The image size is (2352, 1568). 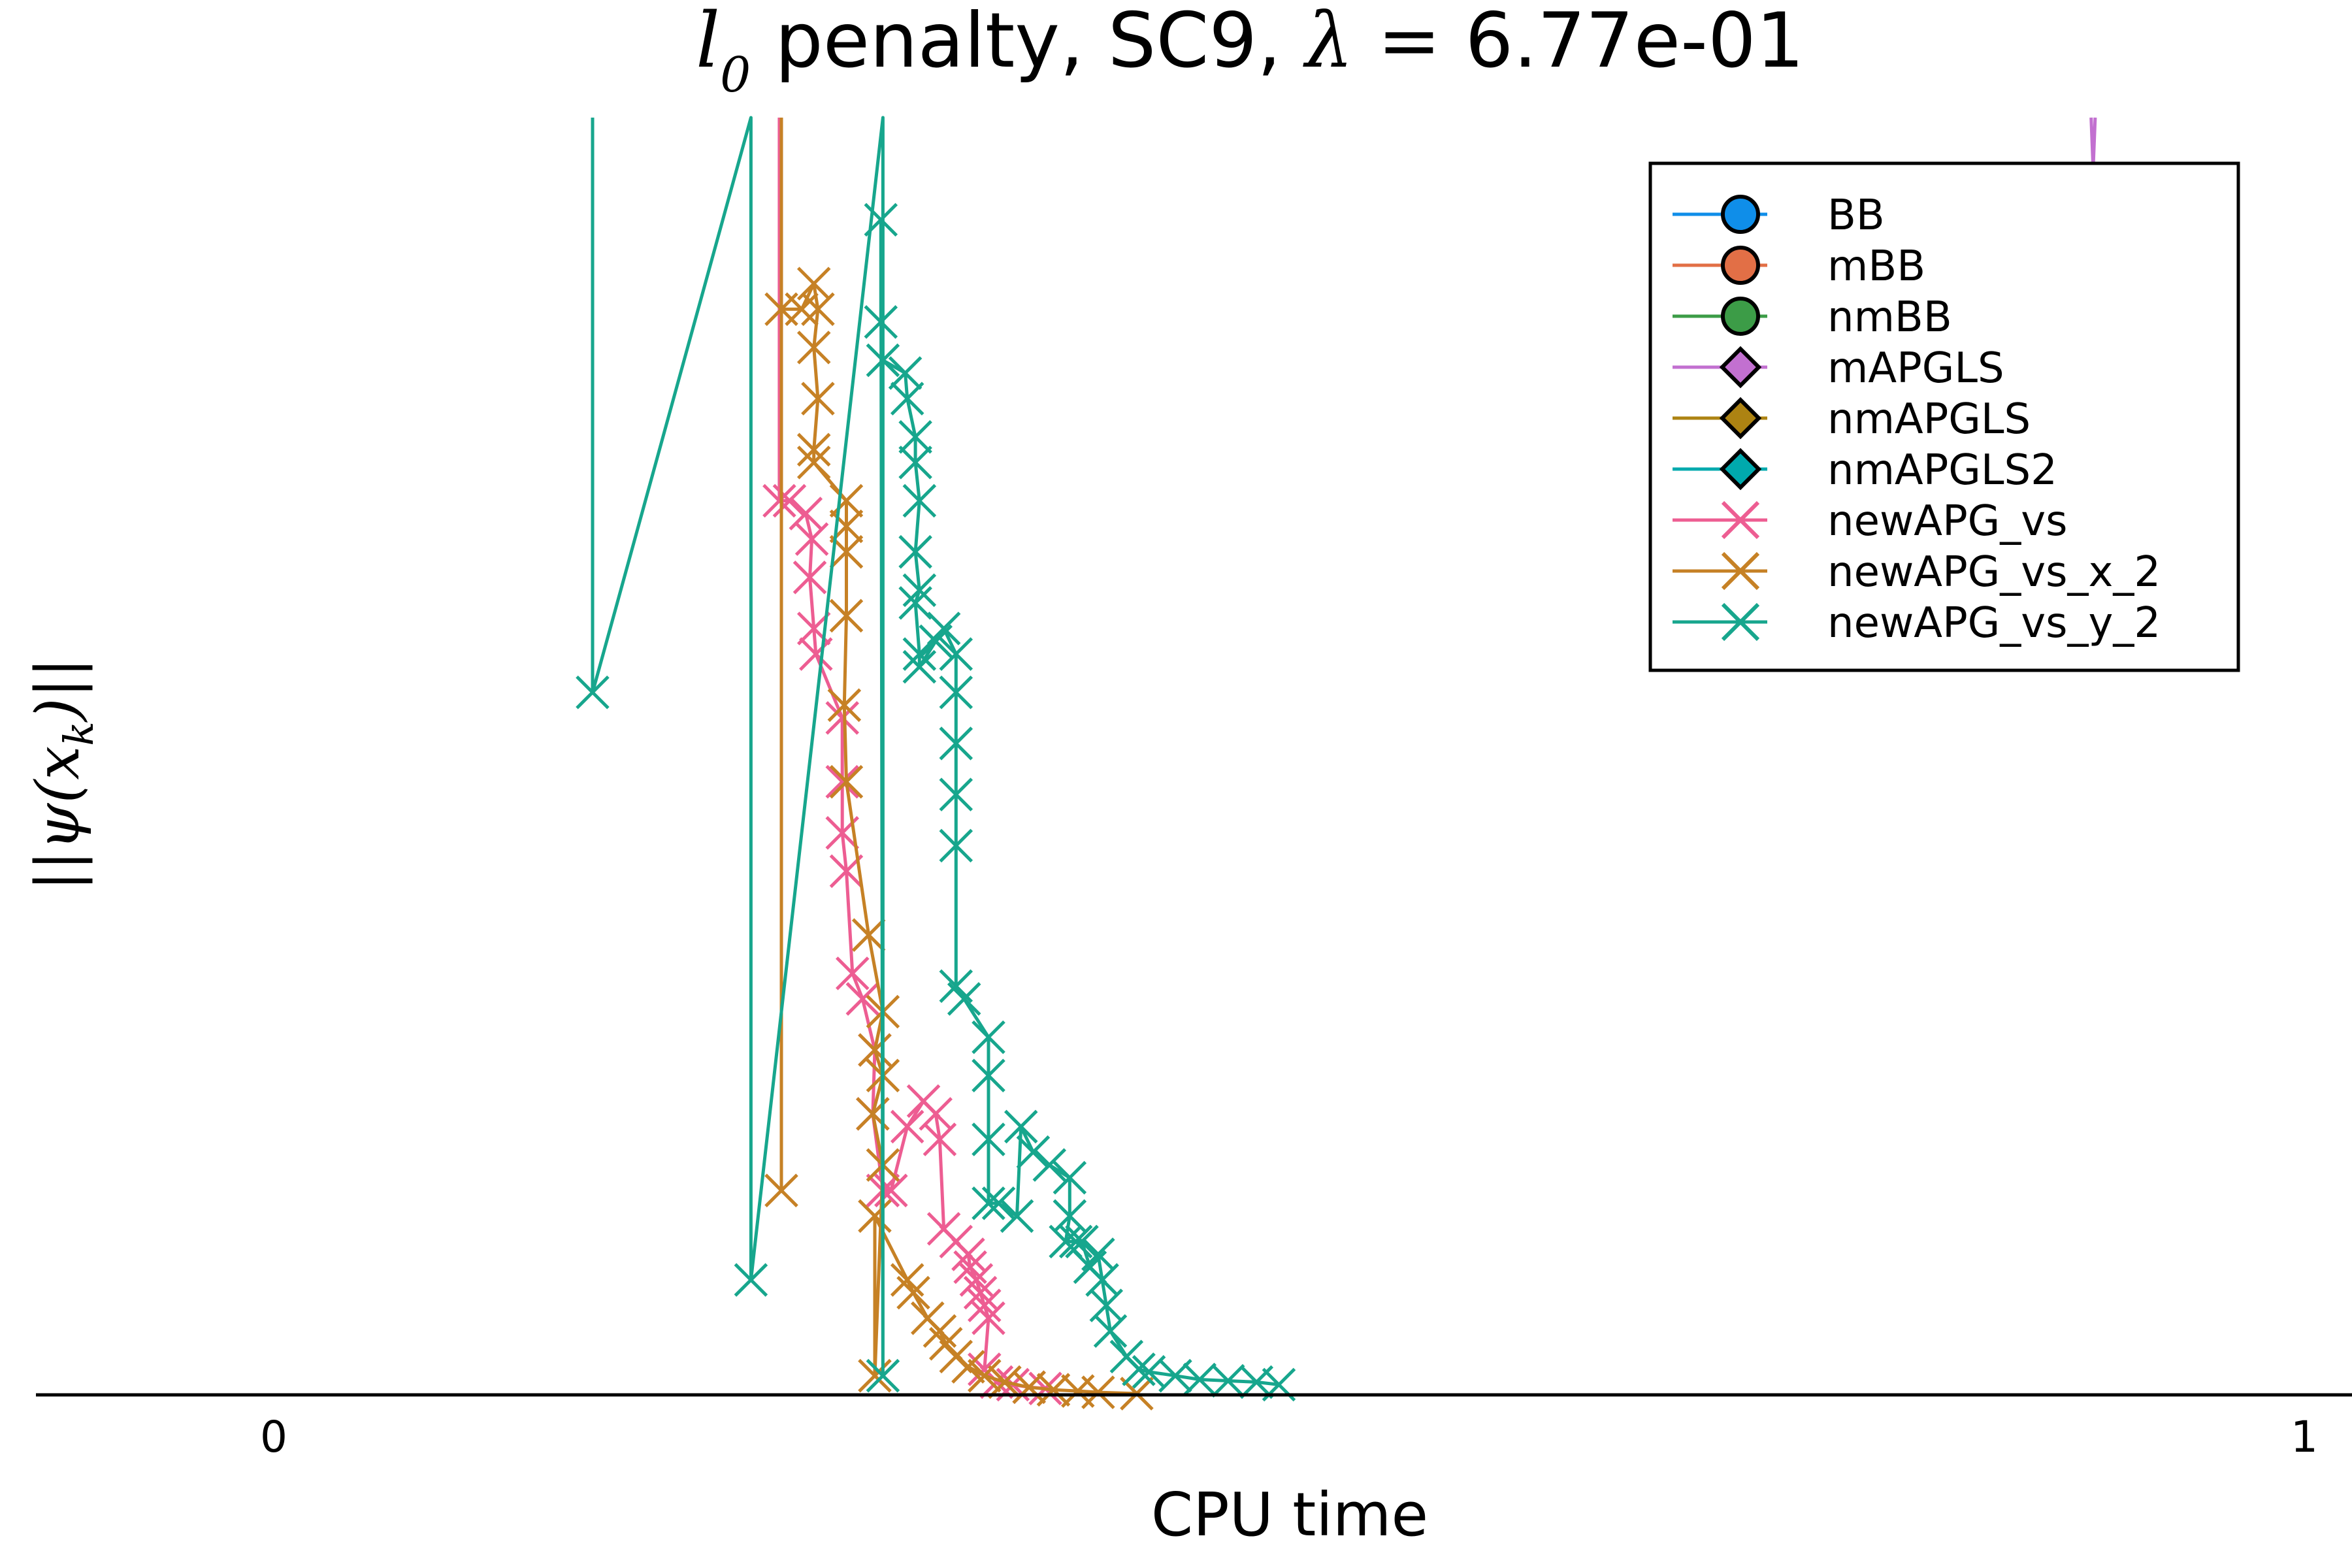 I want to click on legend-item-newapg-vs: newAPG_vs, so click(x=1870, y=521).